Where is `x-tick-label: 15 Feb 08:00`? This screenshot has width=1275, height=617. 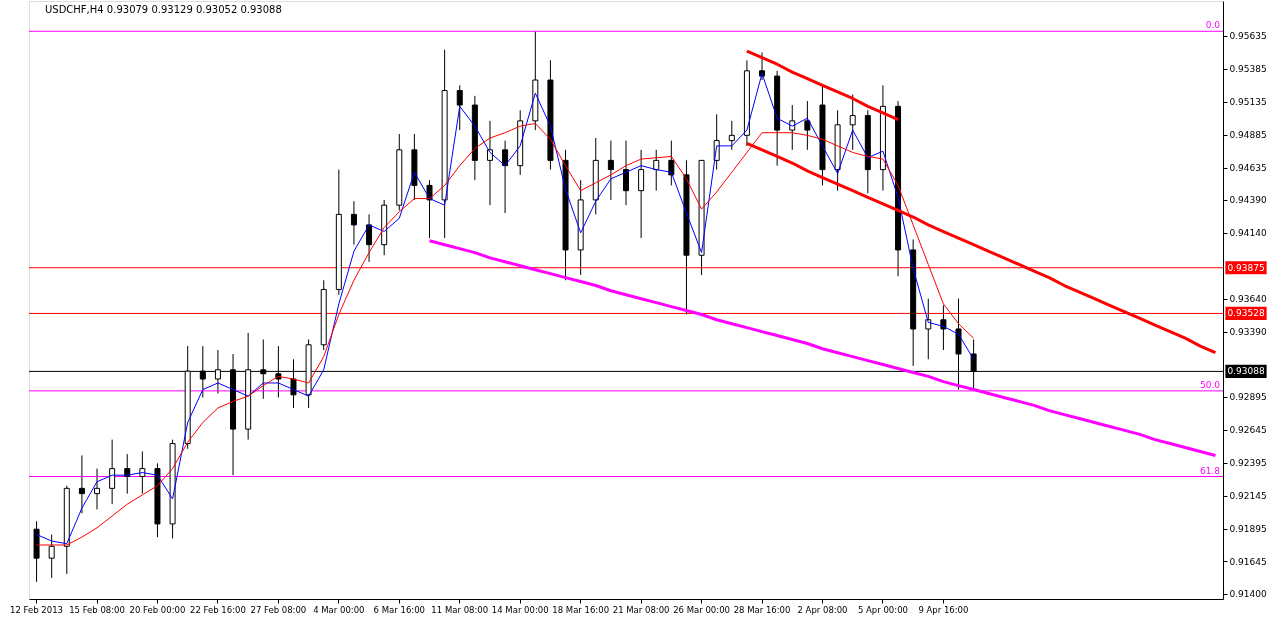 x-tick-label: 15 Feb 08:00 is located at coordinates (97, 609).